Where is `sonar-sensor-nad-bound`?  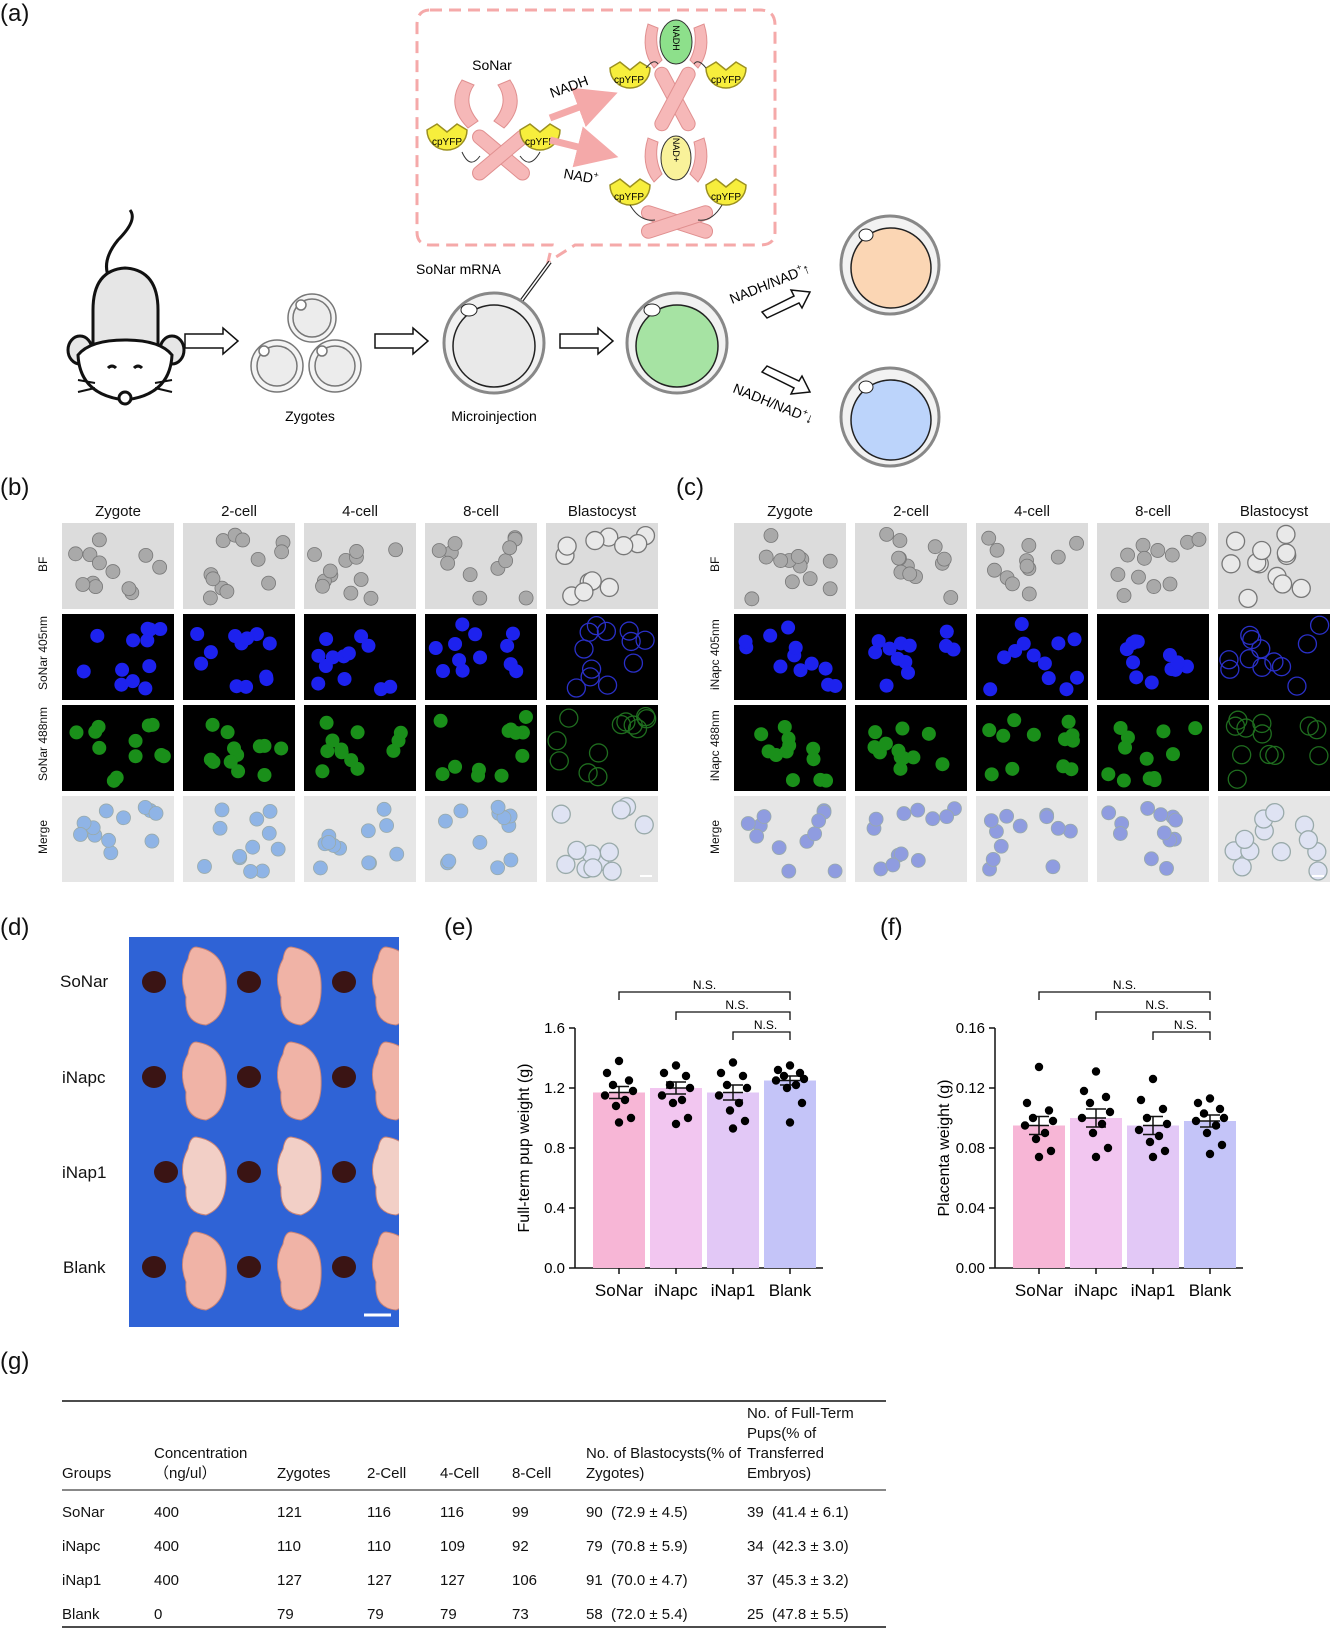
sonar-sensor-nad-bound is located at coordinates (678, 187).